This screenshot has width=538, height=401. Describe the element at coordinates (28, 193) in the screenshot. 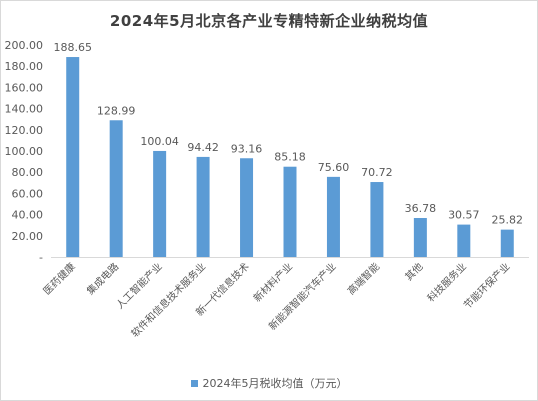

I see `y-tick-label: 60.00` at that location.